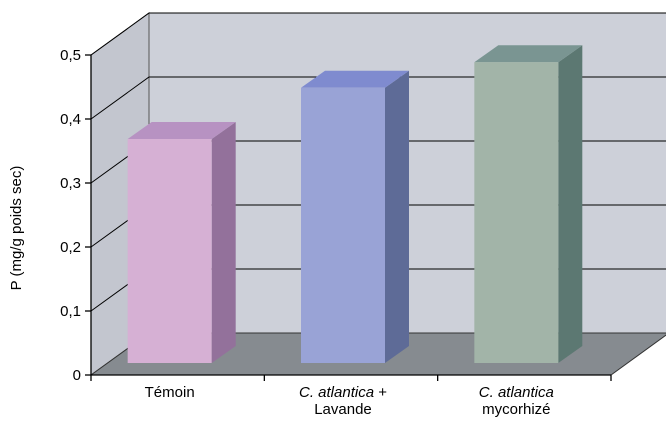 This screenshot has height=426, width=666. Describe the element at coordinates (378, 34) in the screenshot. I see `gridline` at that location.